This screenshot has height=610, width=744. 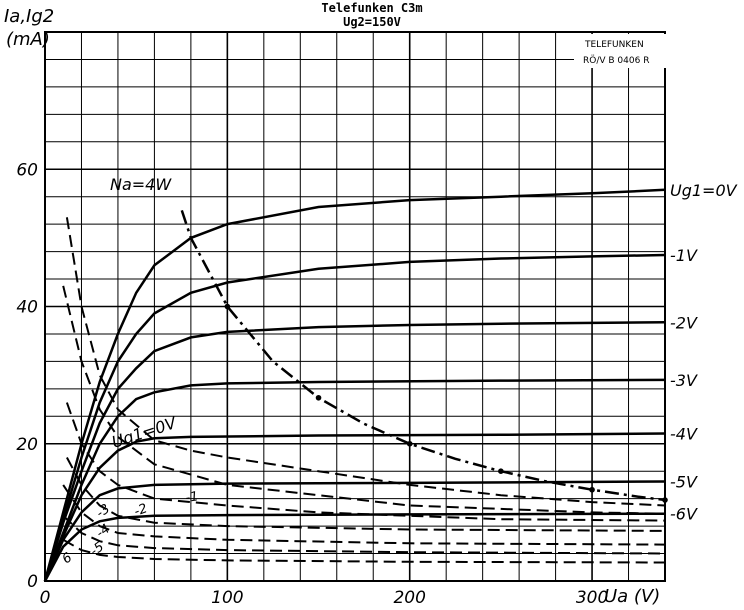 What do you see at coordinates (103, 532) in the screenshot?
I see `ig2-curve-label: -4` at bounding box center [103, 532].